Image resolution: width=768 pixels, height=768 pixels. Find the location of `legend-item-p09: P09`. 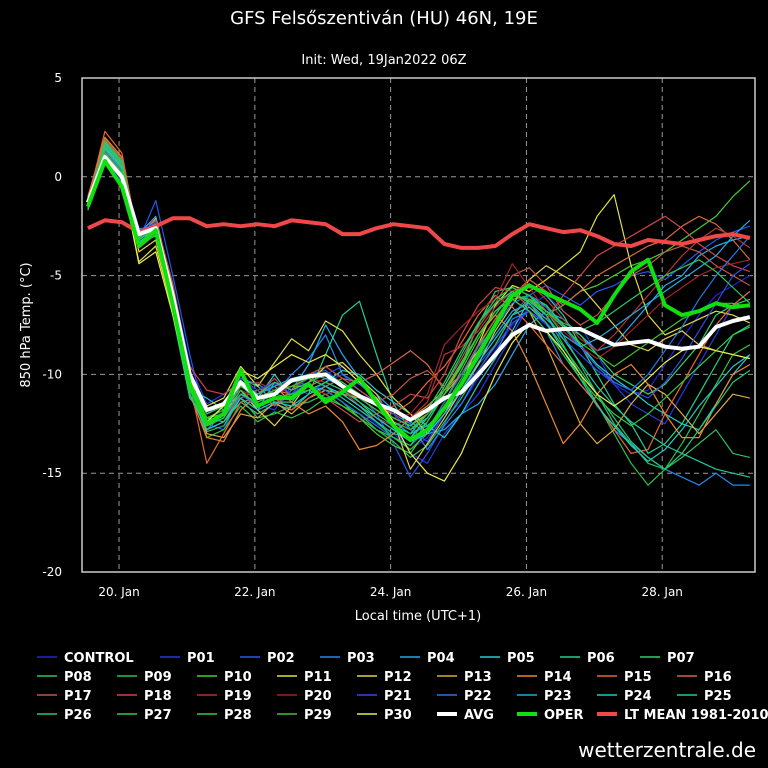

legend-item-p09: P09 is located at coordinates (144, 677).